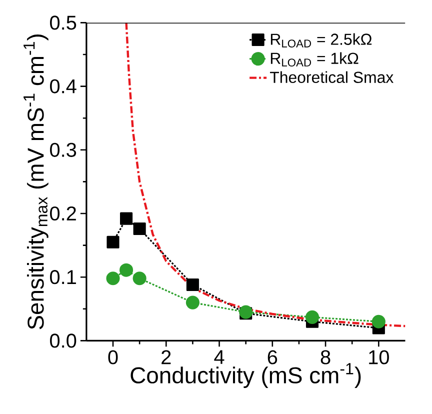 The image size is (432, 414). What do you see at coordinates (63, 341) in the screenshot?
I see `y-tick-label: 0.0` at bounding box center [63, 341].